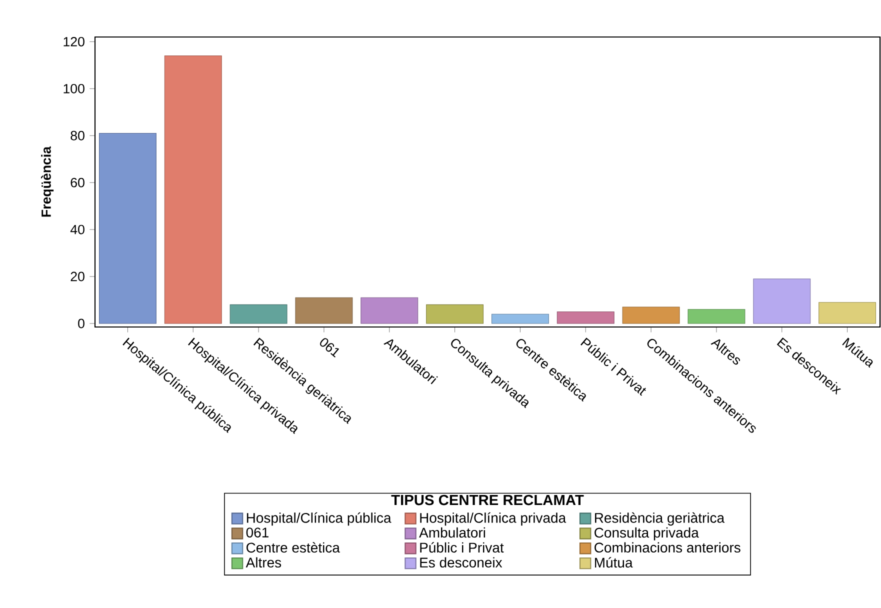 The width and height of the screenshot is (881, 608). What do you see at coordinates (74, 41) in the screenshot?
I see `y-tick-label: 120` at bounding box center [74, 41].